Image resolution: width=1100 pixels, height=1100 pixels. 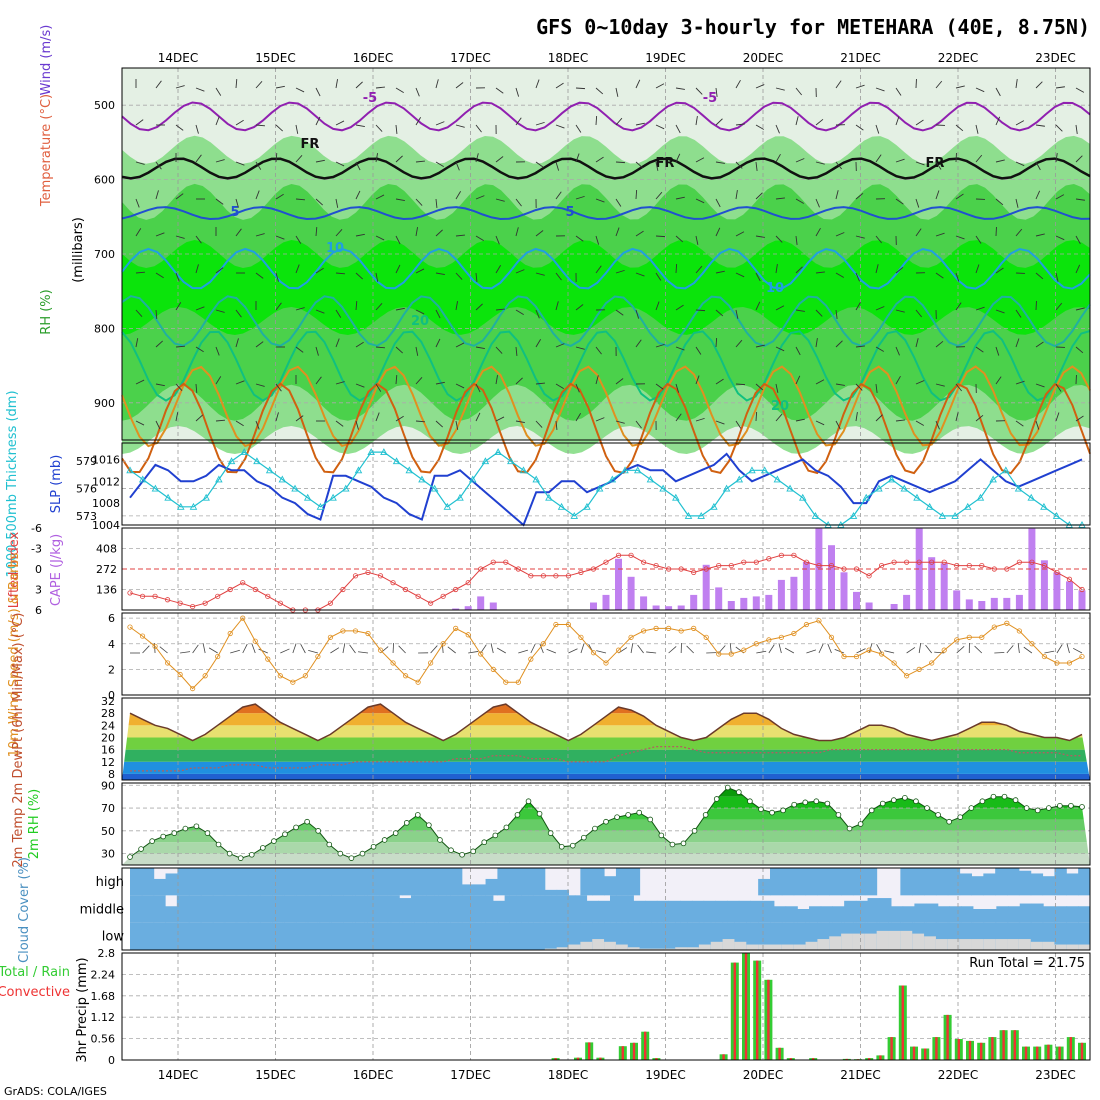 What do you see at coordinates (110, 882) in the screenshot?
I see `cloud-level-label: high` at bounding box center [110, 882].